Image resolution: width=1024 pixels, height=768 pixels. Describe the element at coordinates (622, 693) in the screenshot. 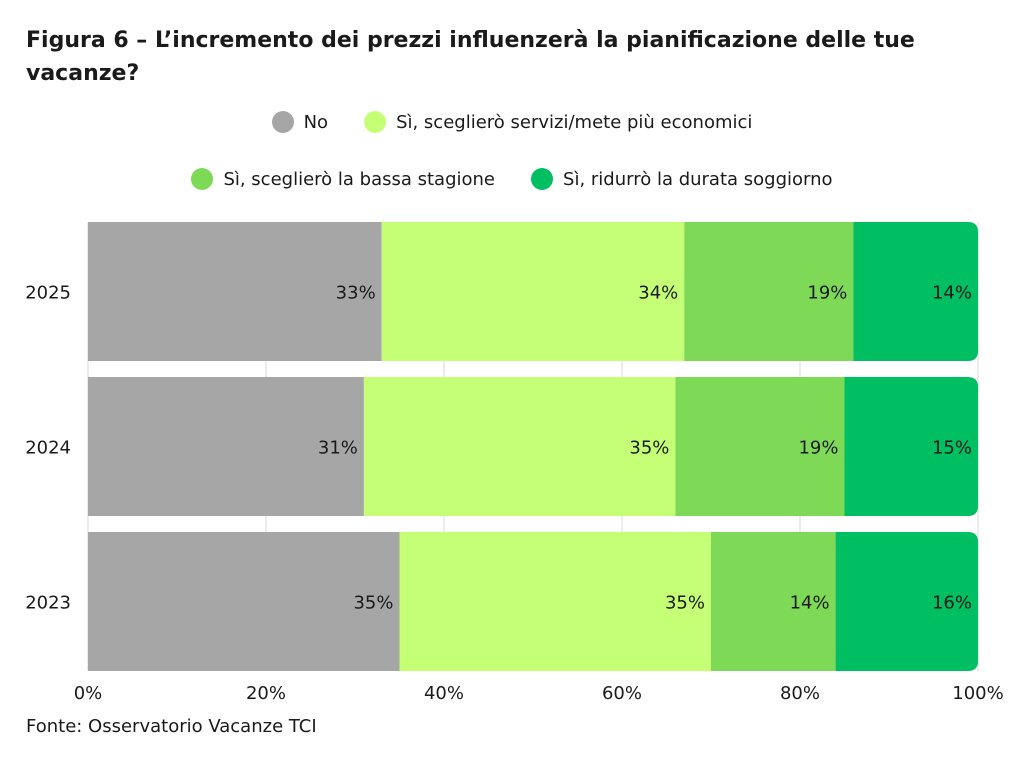

I see `x-tick-label: 60%` at that location.